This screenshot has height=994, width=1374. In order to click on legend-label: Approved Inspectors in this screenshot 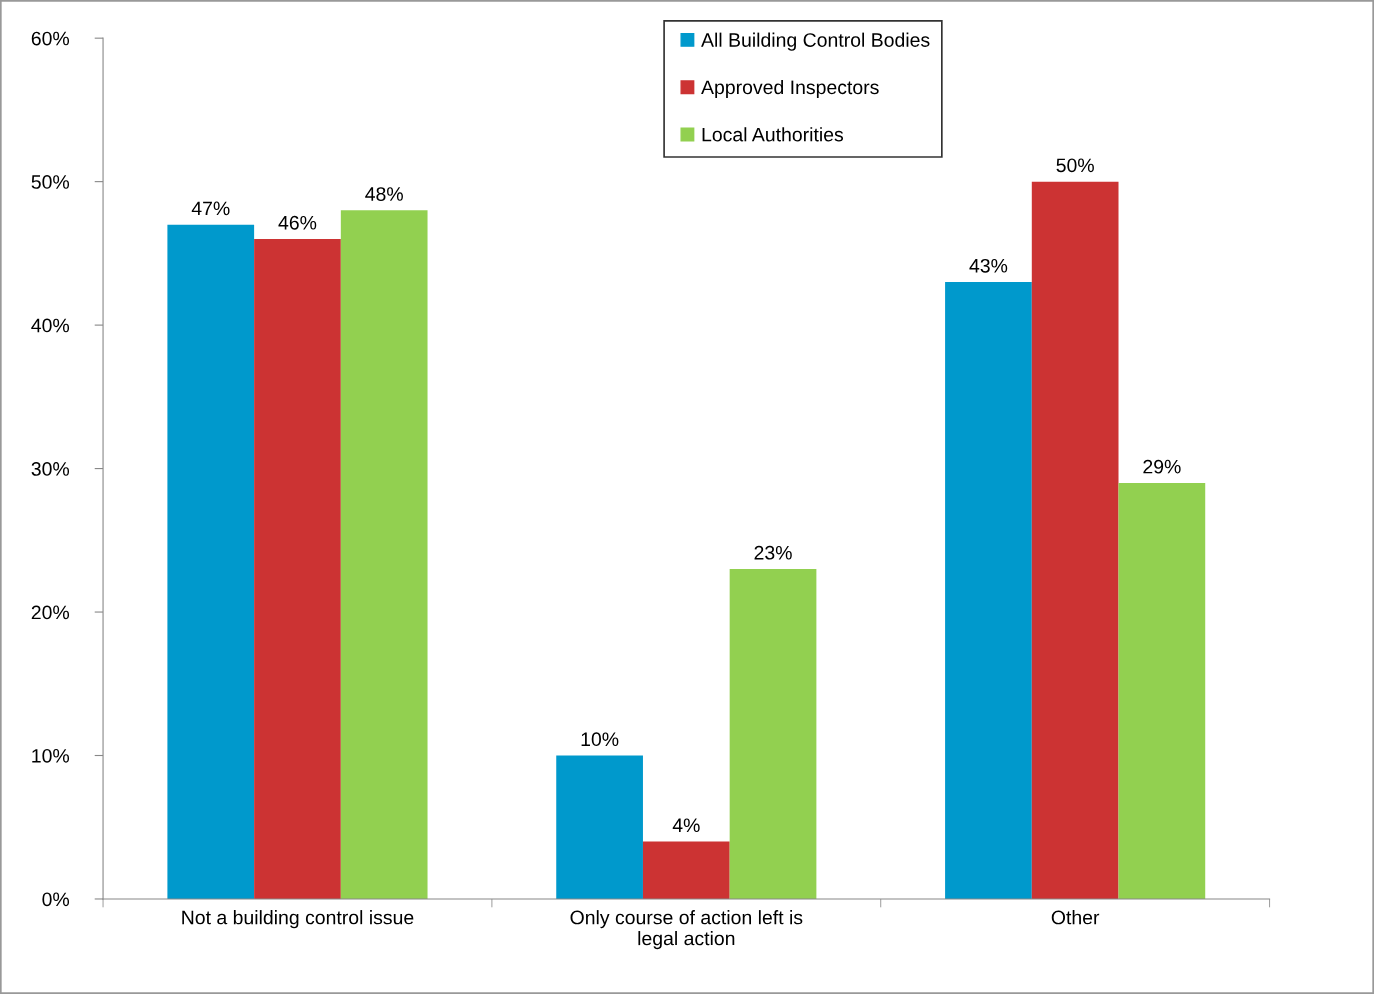, I will do `click(790, 89)`.